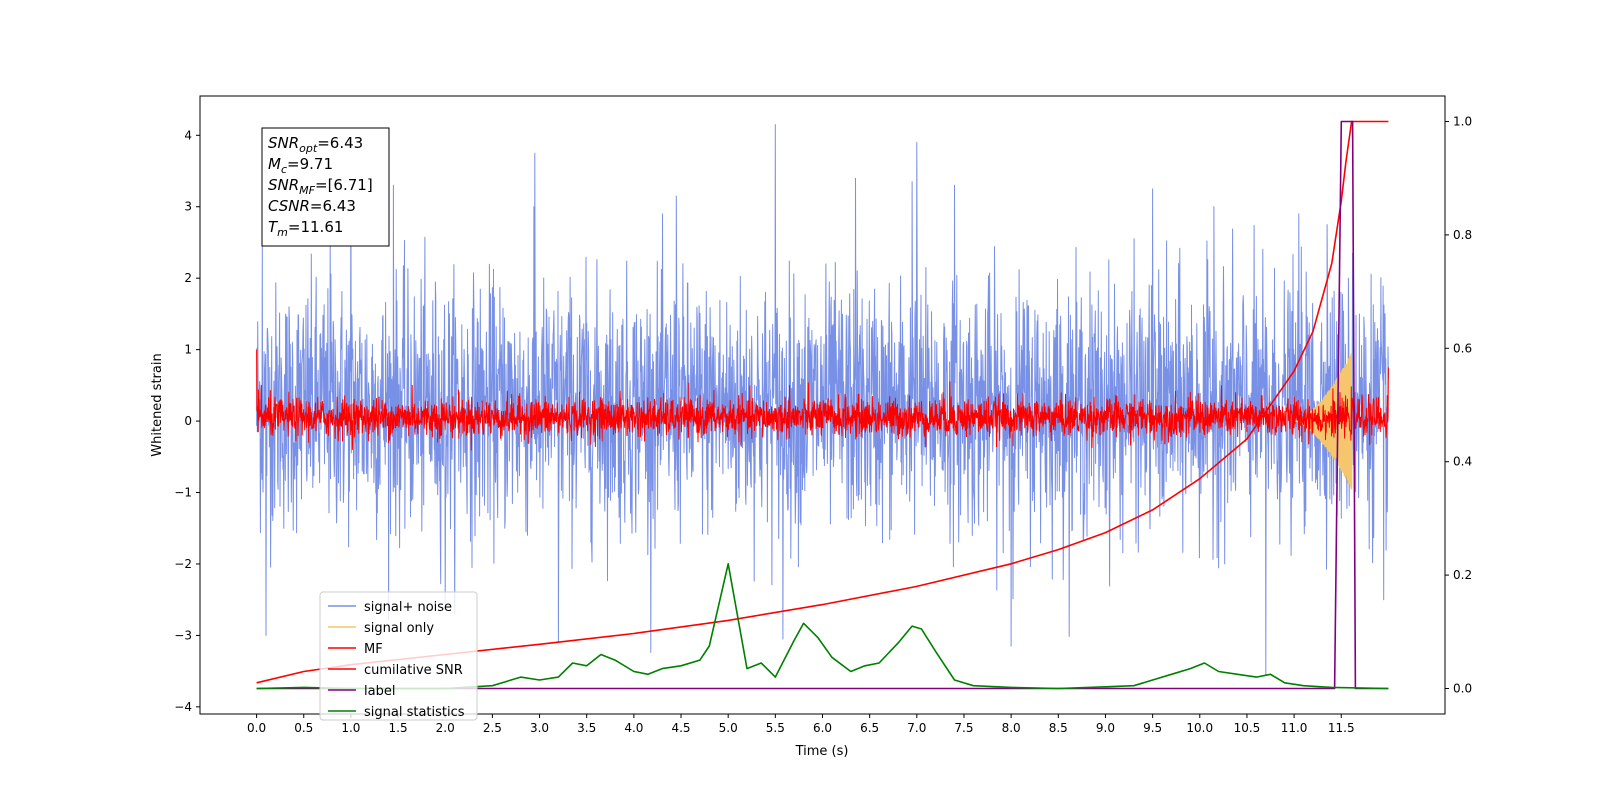 The width and height of the screenshot is (1600, 800). I want to click on legend-entry: label, so click(379, 691).